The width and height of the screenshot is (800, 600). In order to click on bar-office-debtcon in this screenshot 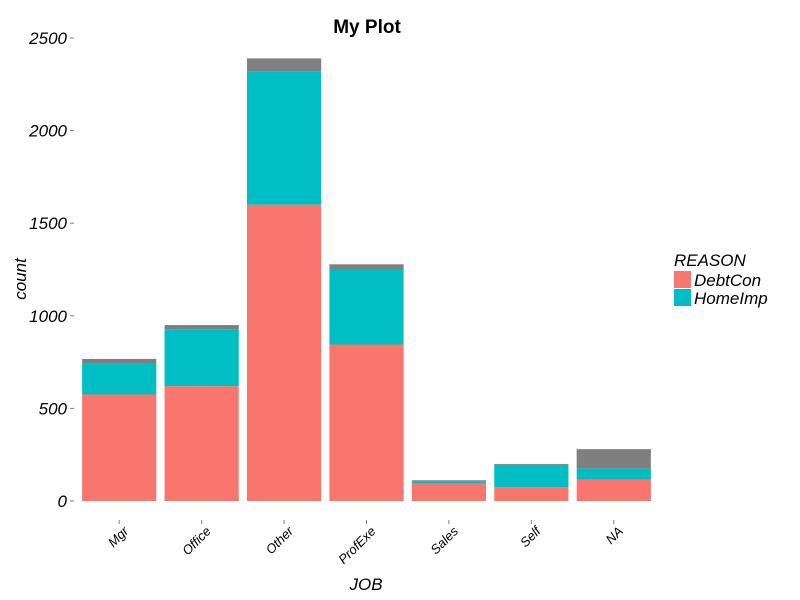, I will do `click(201, 443)`.